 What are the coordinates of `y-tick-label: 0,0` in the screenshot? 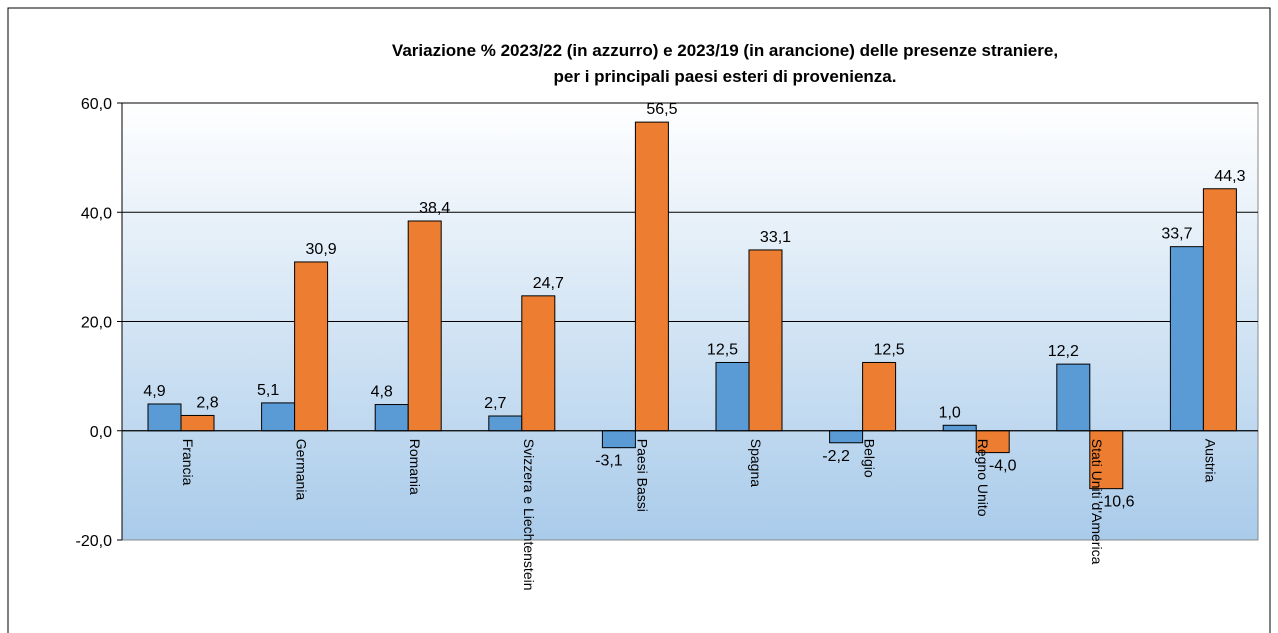 It's located at (101, 432).